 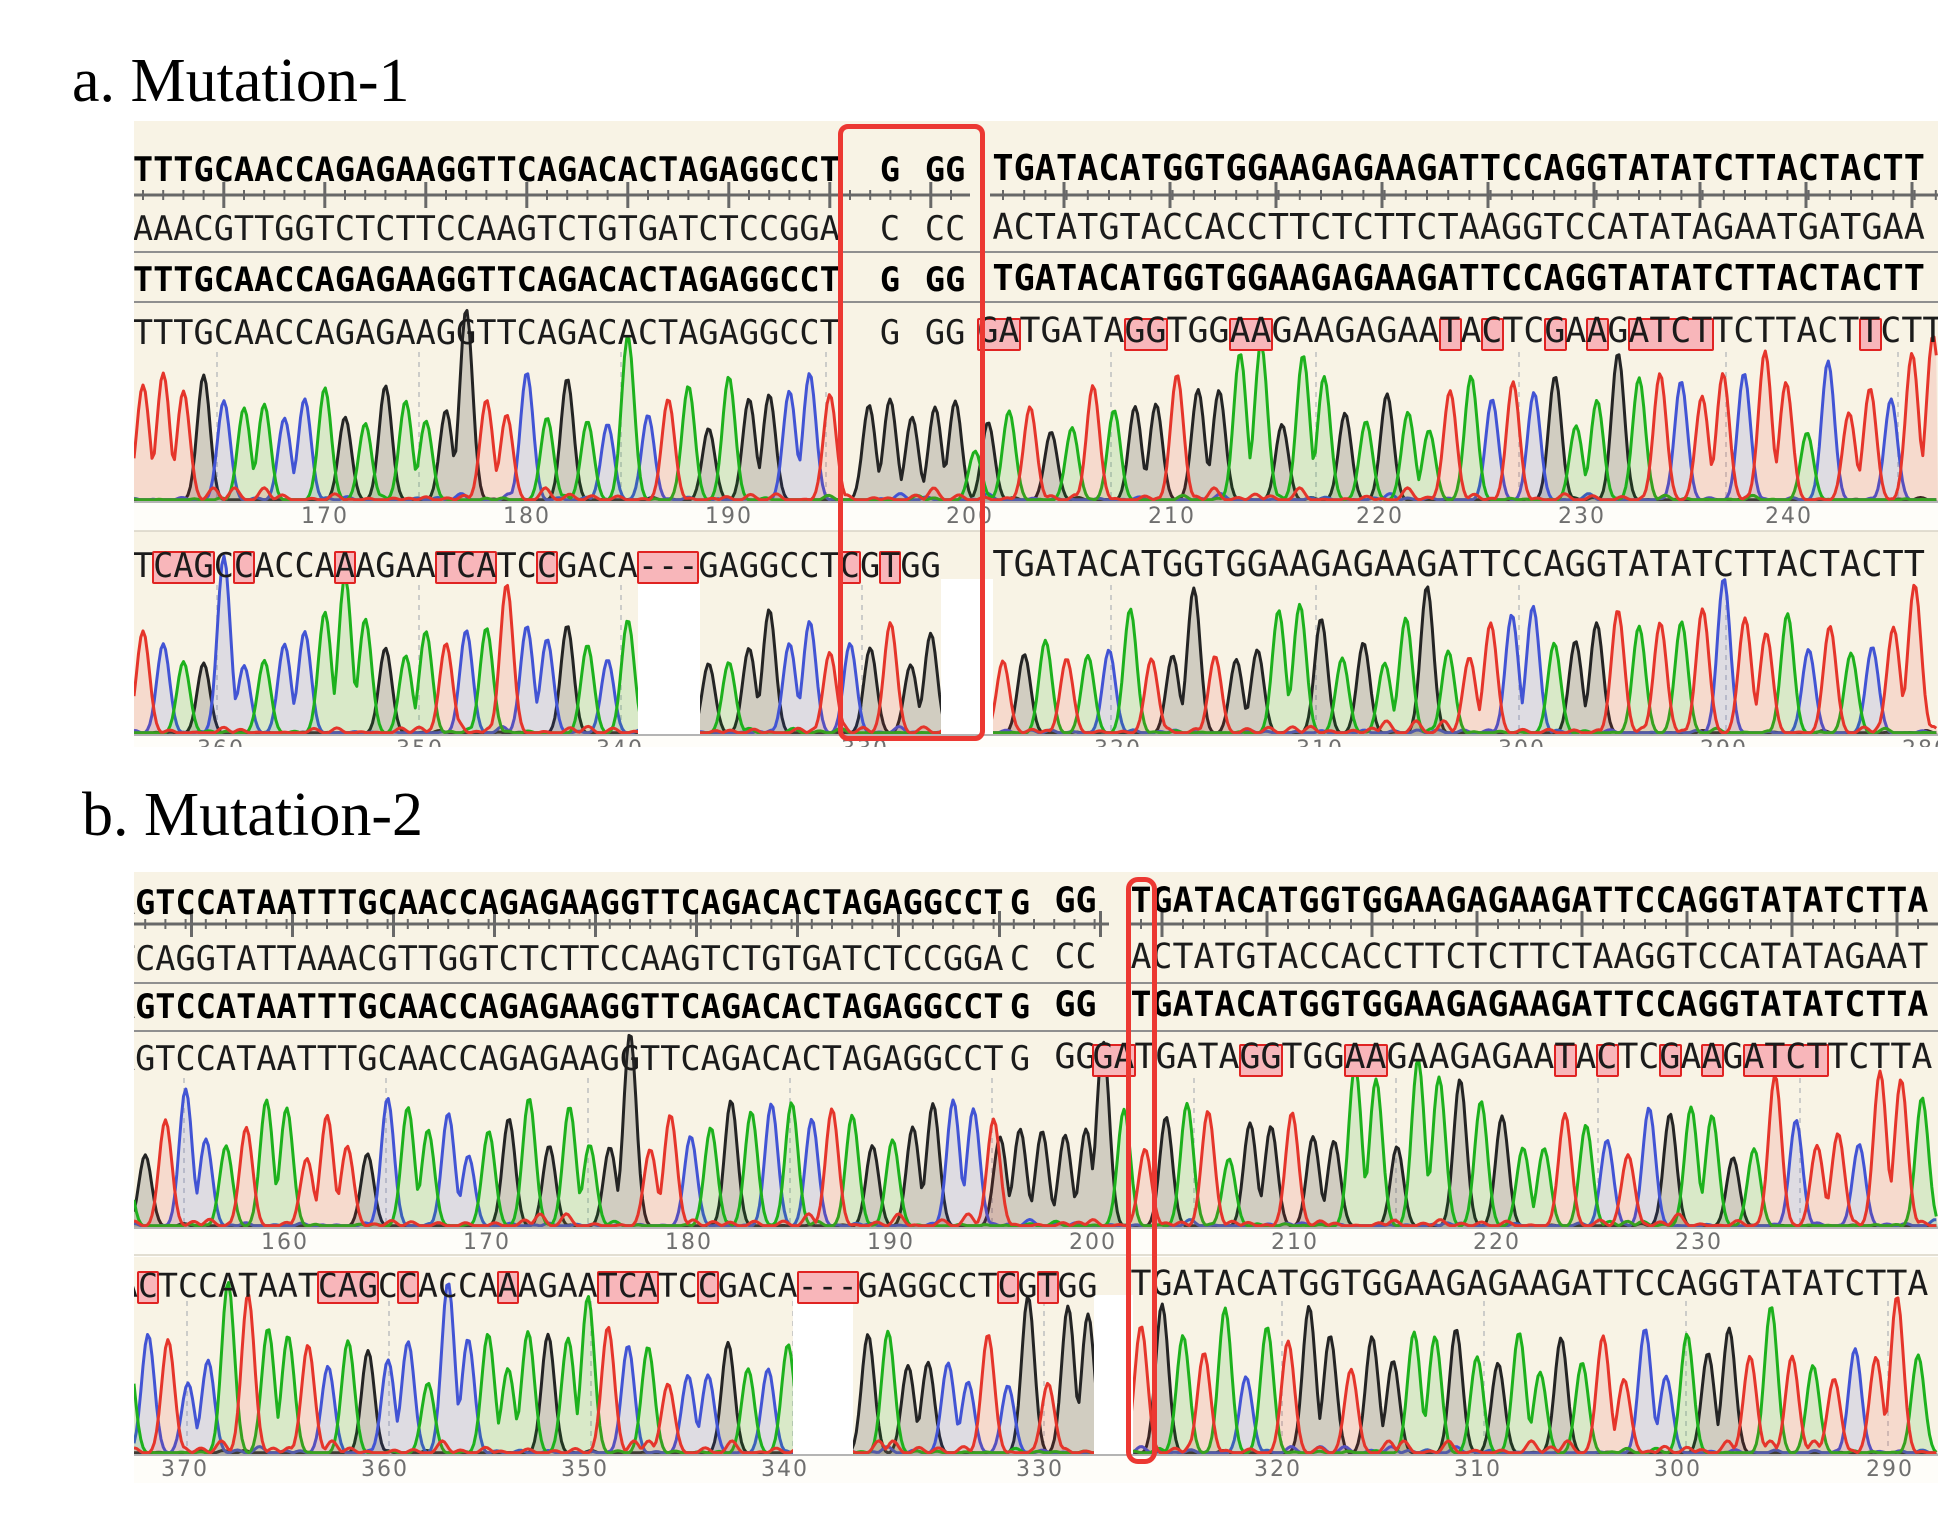 What do you see at coordinates (487, 1242) in the screenshot?
I see `trace-position-label: 170` at bounding box center [487, 1242].